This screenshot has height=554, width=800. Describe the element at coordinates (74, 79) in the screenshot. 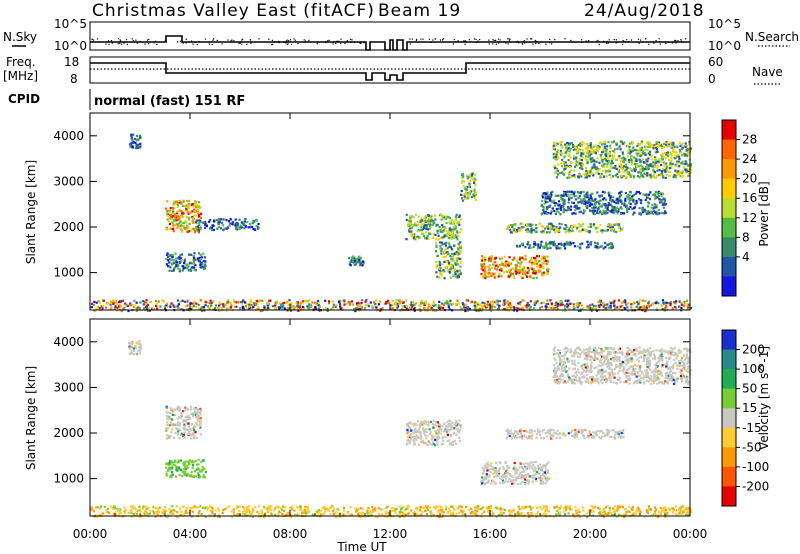

I see `freq-tick-bottom: 8` at that location.